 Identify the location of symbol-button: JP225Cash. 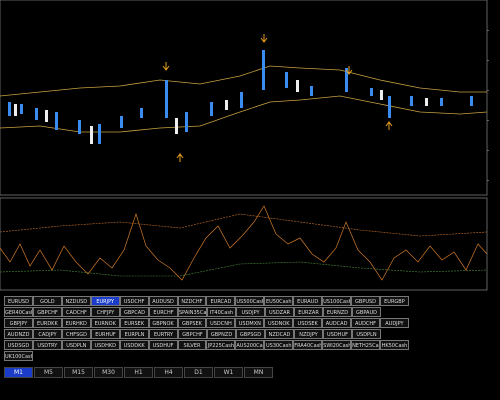
(221, 345).